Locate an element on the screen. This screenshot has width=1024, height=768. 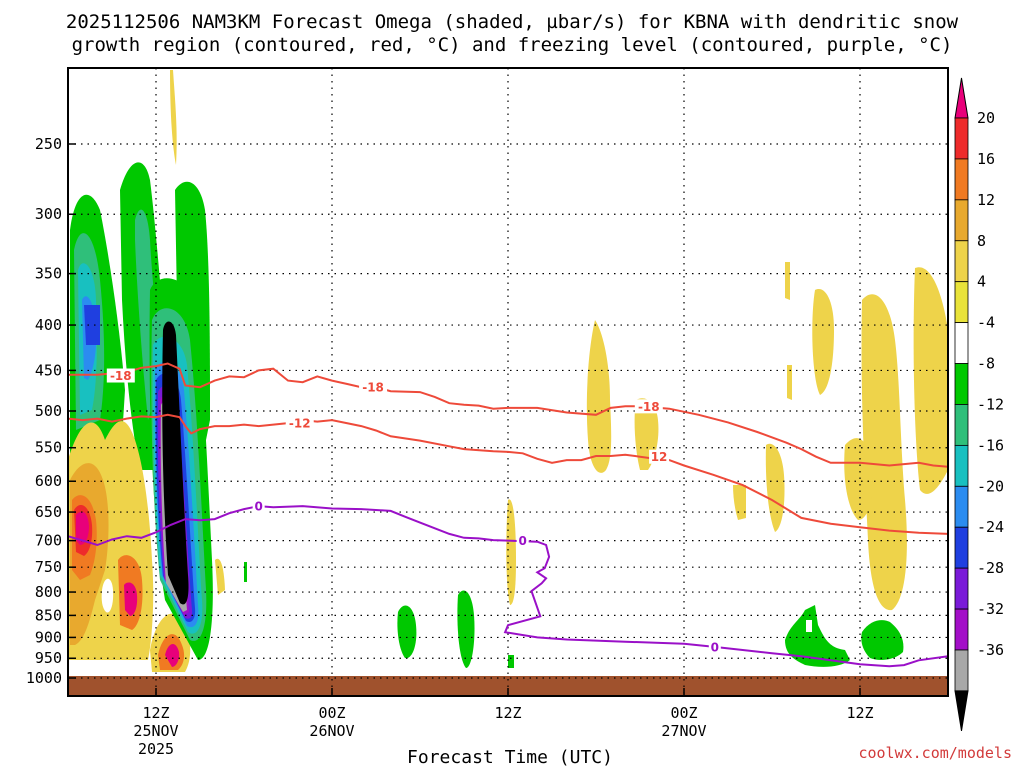
contour-label-2: -18 is located at coordinates (649, 407).